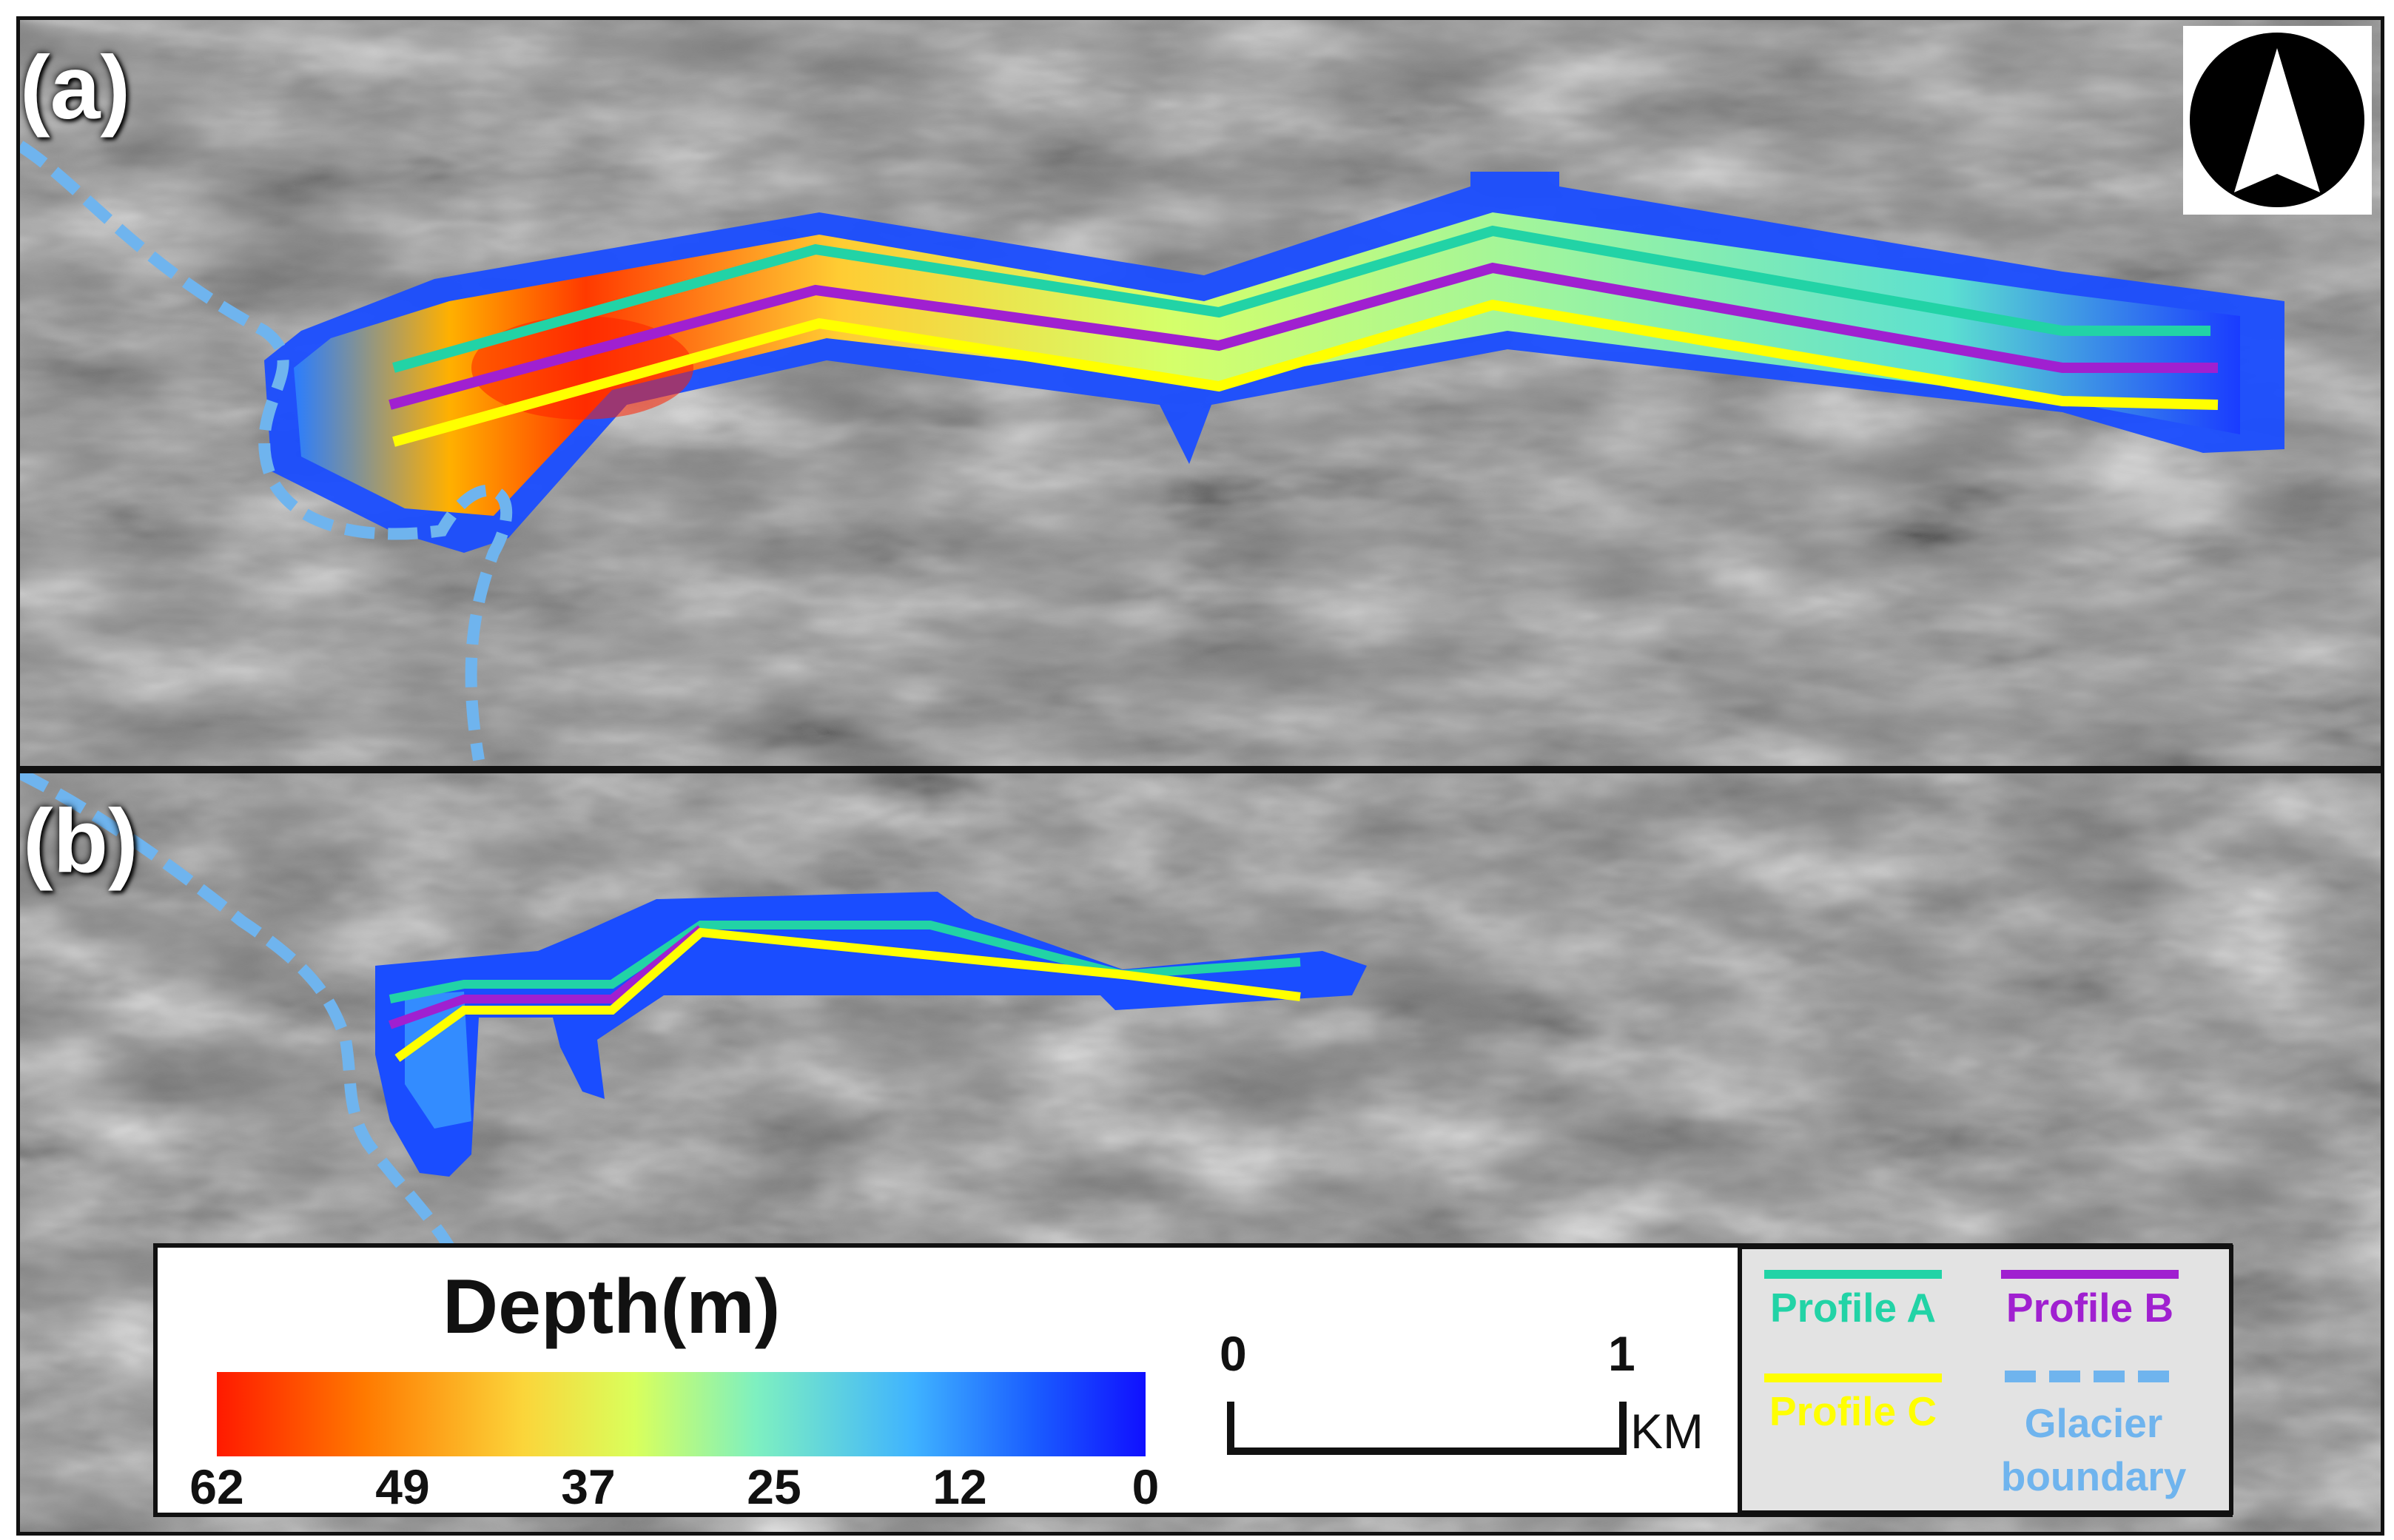  Describe the element at coordinates (1146, 1486) in the screenshot. I see `tick-label: 0` at that location.